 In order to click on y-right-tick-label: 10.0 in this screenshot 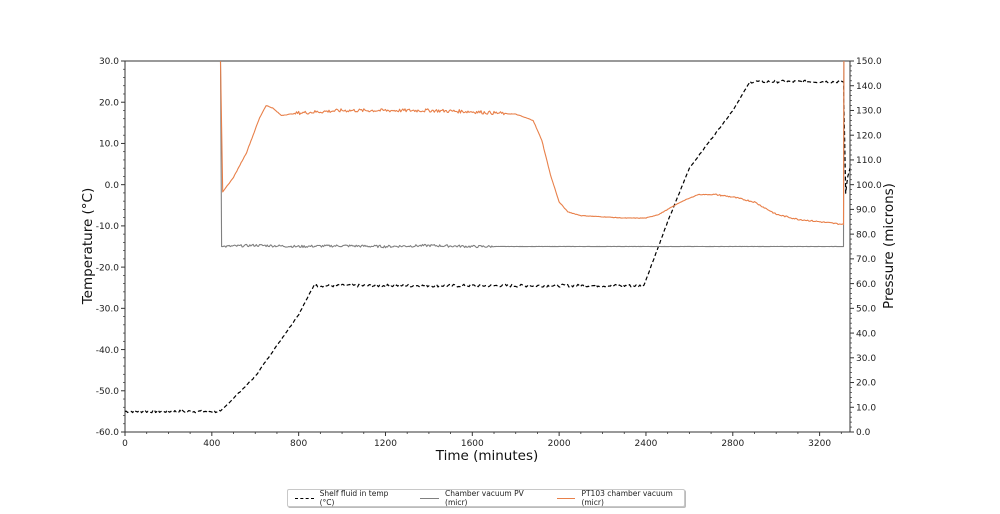, I will do `click(866, 408)`.